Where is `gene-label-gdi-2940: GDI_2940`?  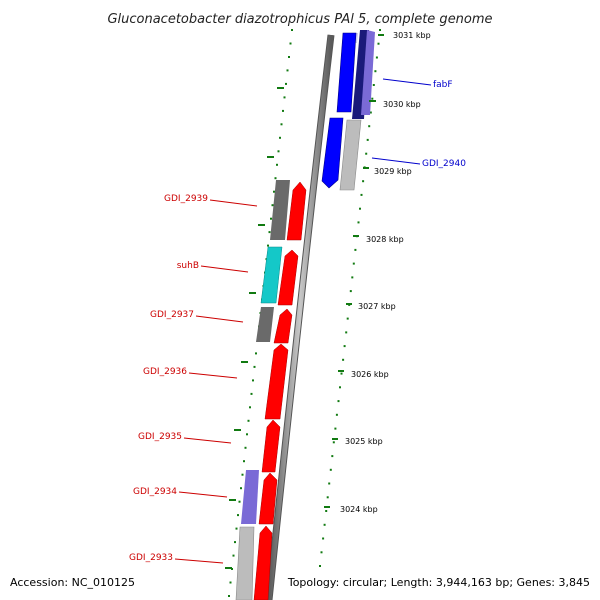
gene-label-gdi-2940: GDI_2940 is located at coordinates (444, 164).